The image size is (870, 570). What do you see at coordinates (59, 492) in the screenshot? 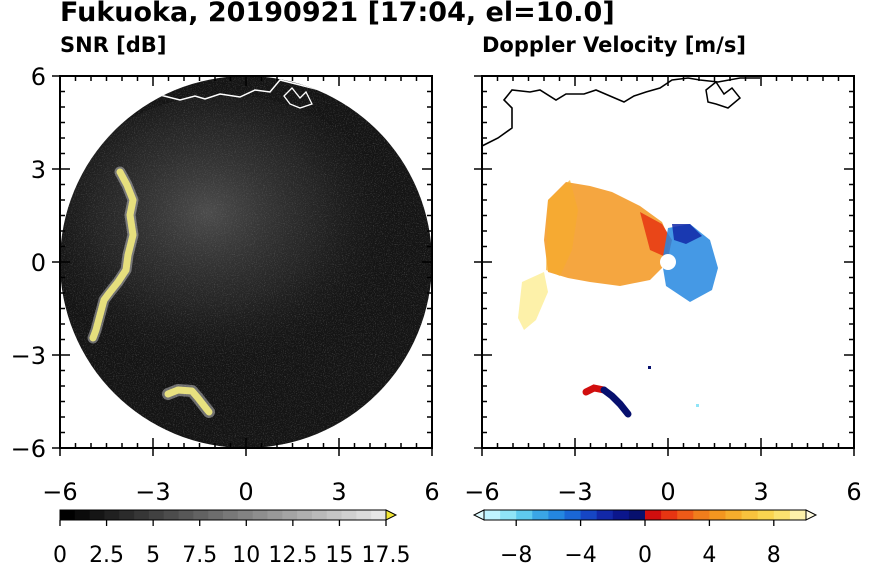
I see `snr-xtick-label: −6` at bounding box center [59, 492].